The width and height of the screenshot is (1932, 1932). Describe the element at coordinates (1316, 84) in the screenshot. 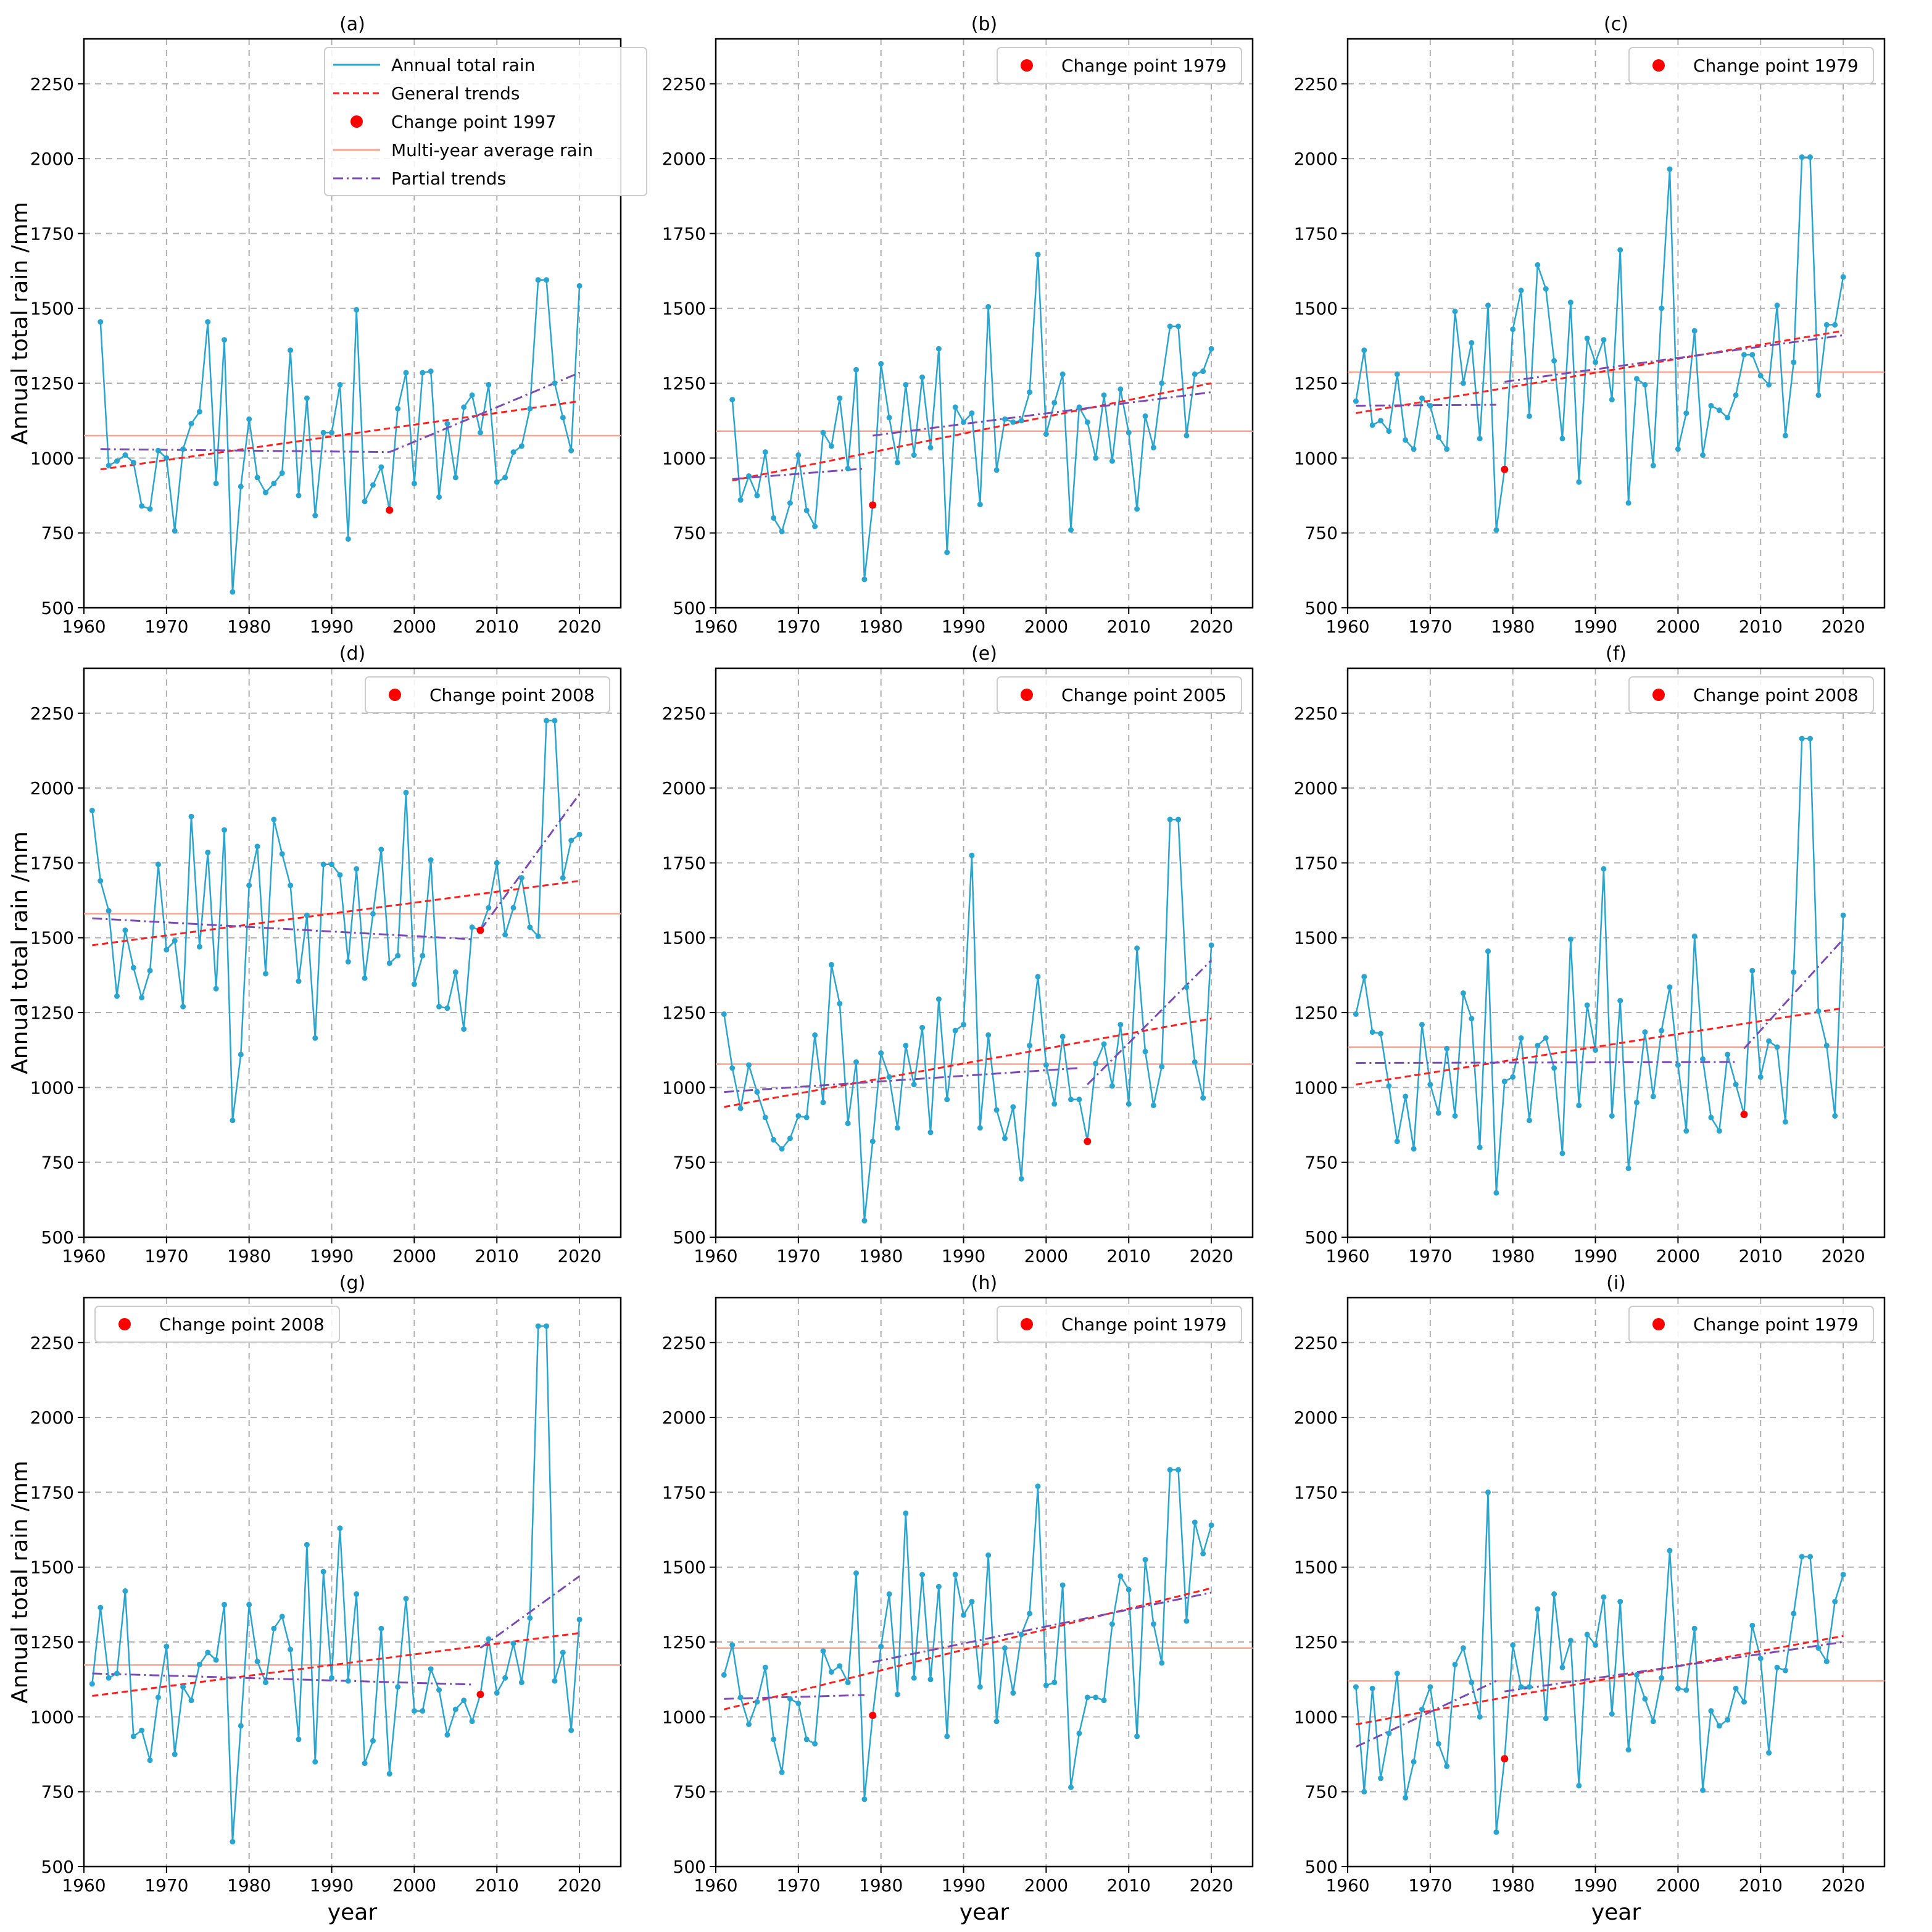

I see `y-tick-label: 2250` at that location.